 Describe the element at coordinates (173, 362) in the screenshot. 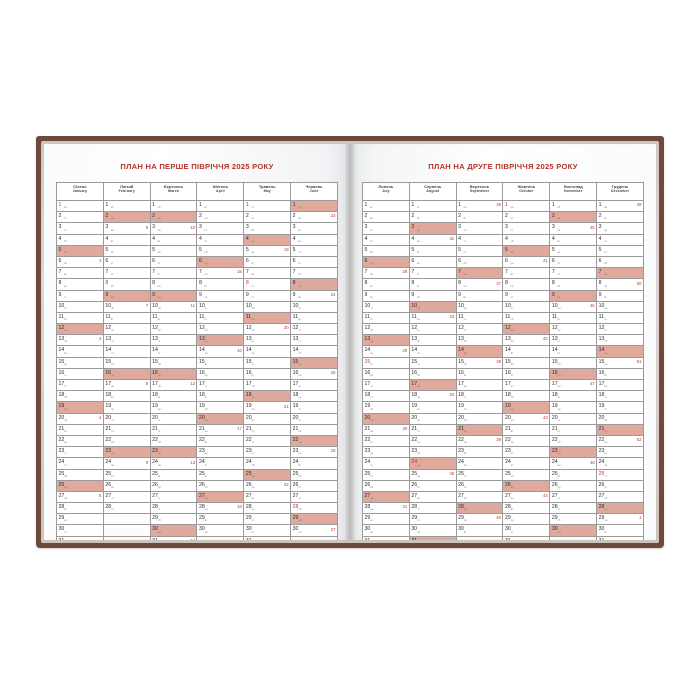

I see `day-cell-march-15: 15 сб` at that location.